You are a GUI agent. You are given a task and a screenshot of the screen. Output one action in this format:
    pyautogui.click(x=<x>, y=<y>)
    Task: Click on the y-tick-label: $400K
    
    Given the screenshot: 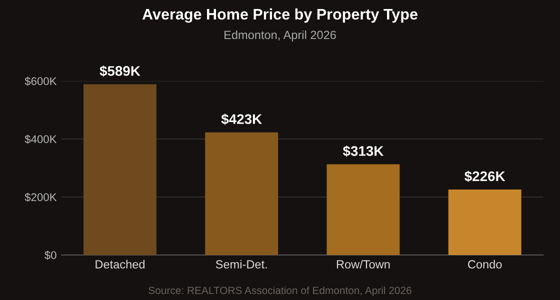 What is the action you would take?
    pyautogui.click(x=40, y=139)
    